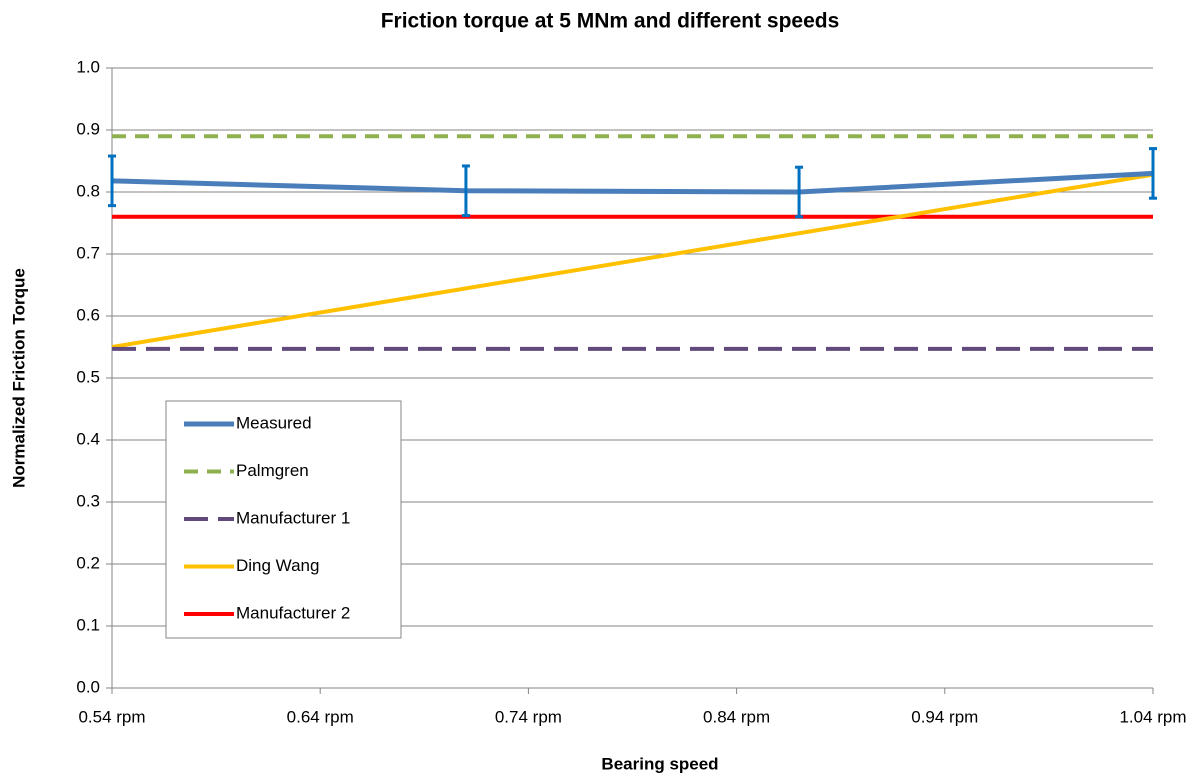 Image resolution: width=1203 pixels, height=778 pixels. I want to click on legend-label: Measured, so click(274, 422).